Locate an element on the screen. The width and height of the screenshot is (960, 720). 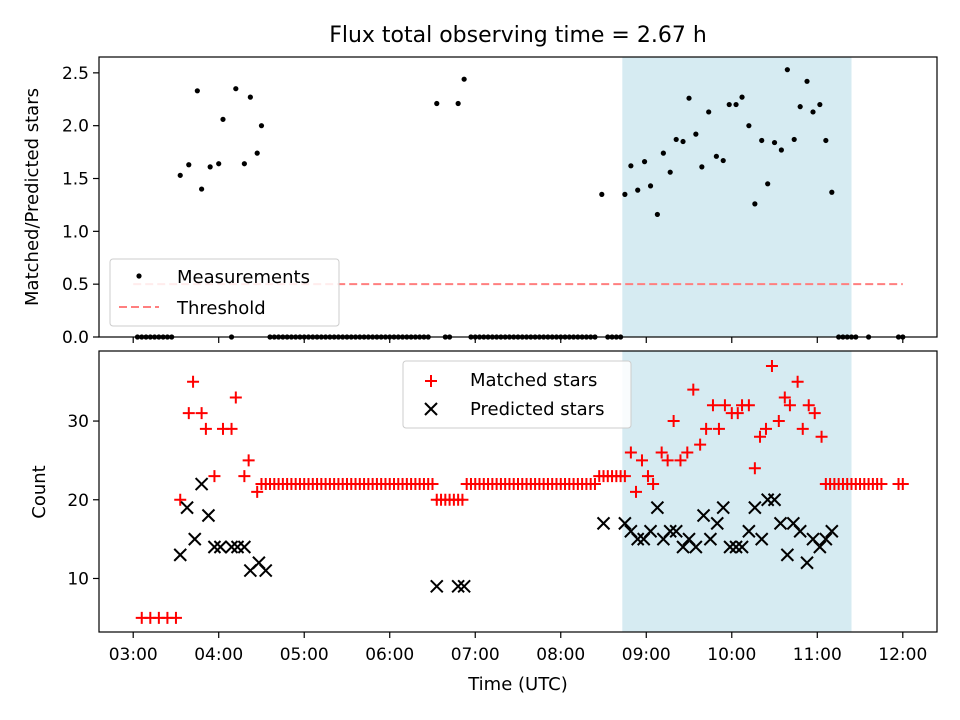
y-tick-label: 20 is located at coordinates (78, 501).